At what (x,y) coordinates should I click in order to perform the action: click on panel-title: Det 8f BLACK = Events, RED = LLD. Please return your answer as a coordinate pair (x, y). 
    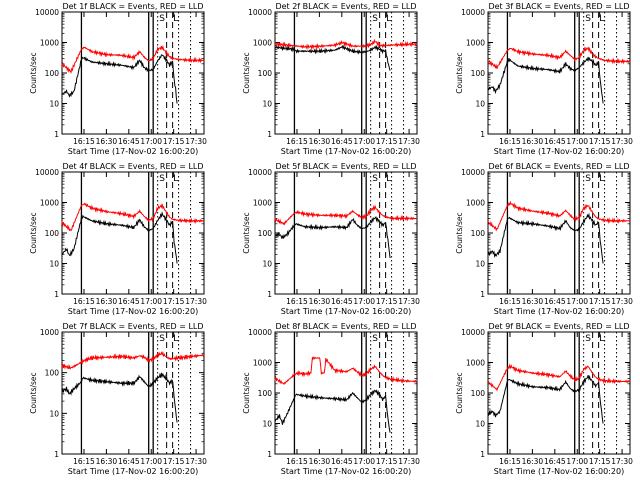
    Looking at the image, I should click on (345, 326).